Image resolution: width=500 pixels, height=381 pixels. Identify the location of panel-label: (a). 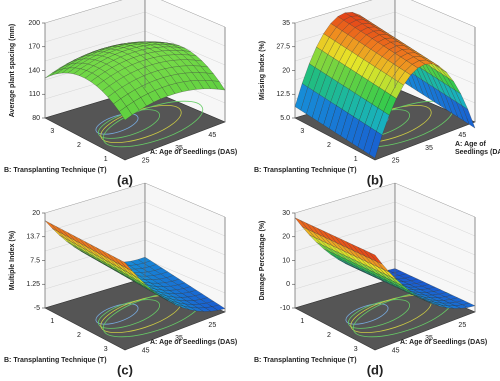
(125, 179).